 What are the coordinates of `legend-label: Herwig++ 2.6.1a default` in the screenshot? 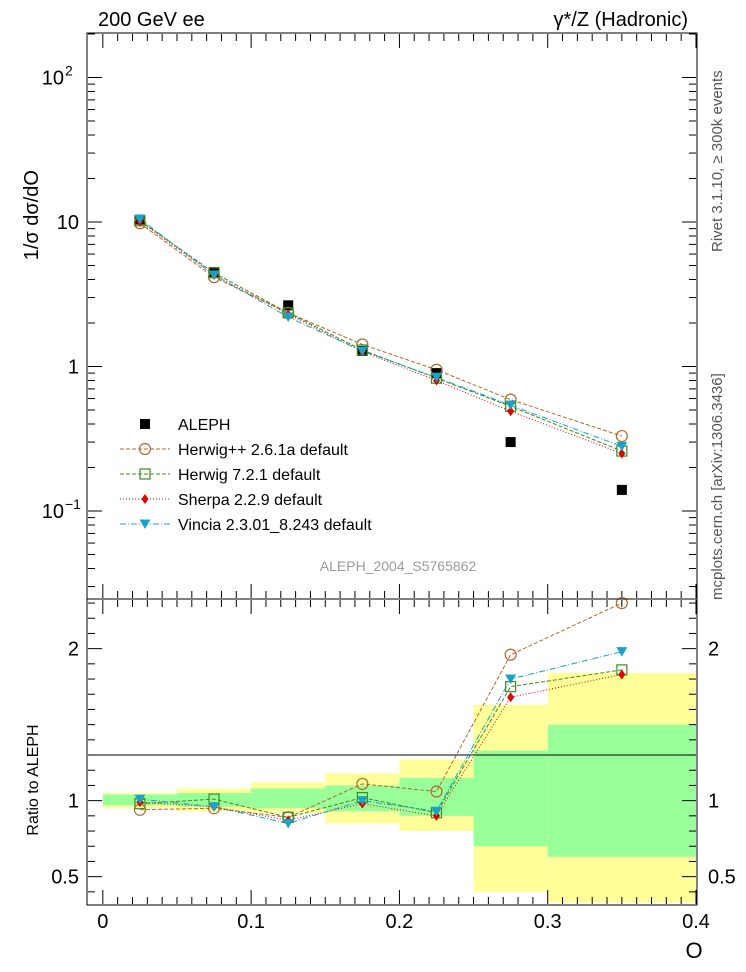 It's located at (263, 450).